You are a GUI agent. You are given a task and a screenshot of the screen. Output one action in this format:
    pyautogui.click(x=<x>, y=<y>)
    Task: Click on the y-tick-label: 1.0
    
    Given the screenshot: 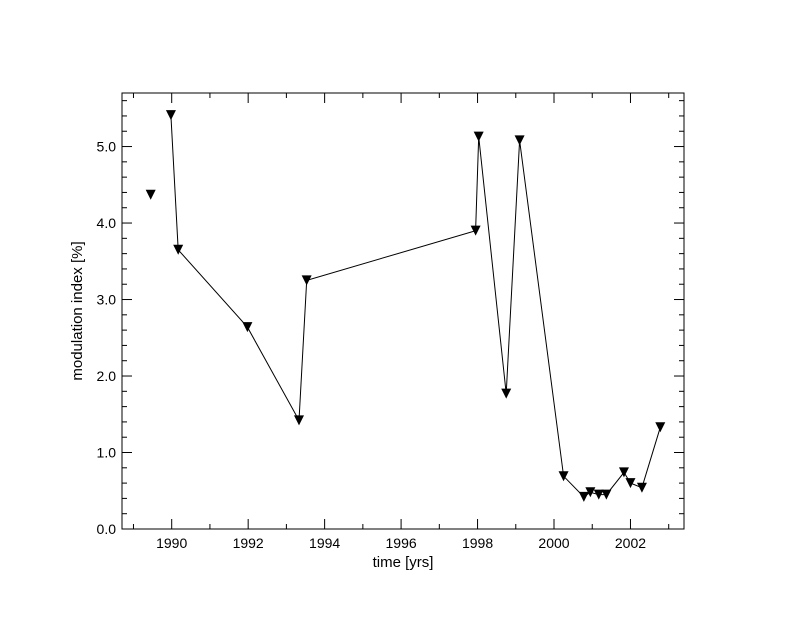 What is the action you would take?
    pyautogui.click(x=107, y=453)
    